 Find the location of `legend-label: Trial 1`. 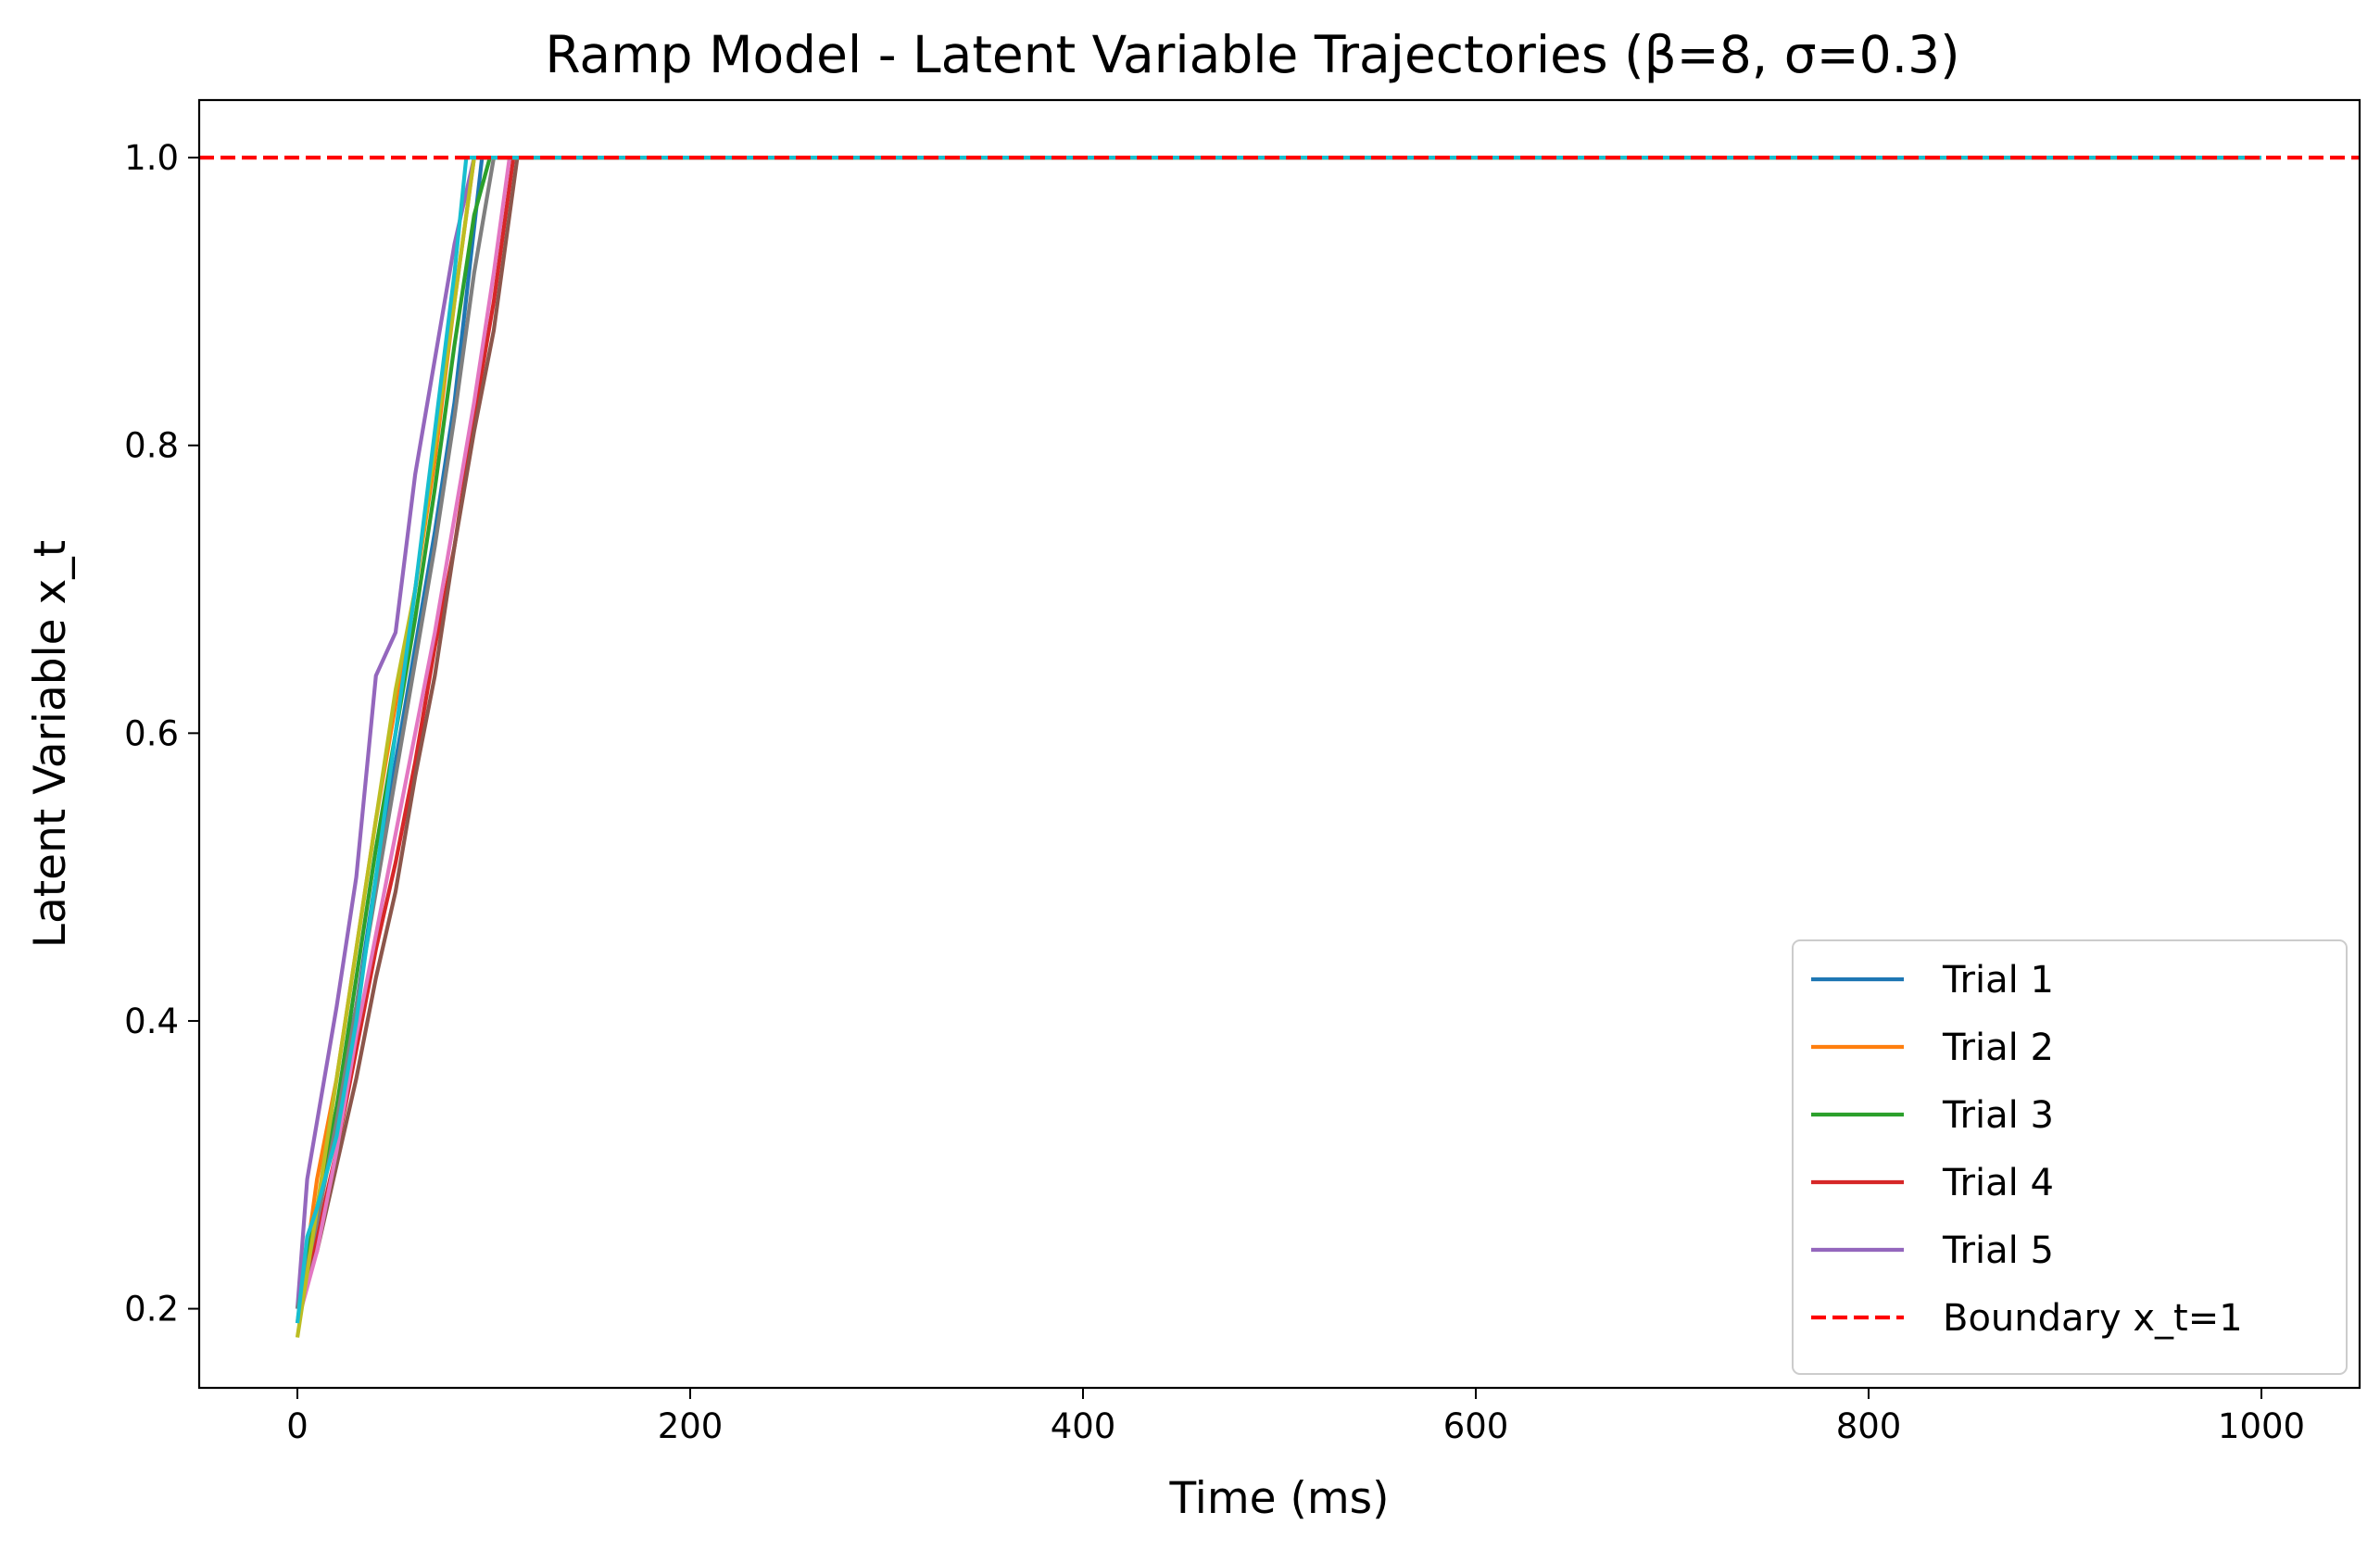

legend-label: Trial 1 is located at coordinates (1998, 980).